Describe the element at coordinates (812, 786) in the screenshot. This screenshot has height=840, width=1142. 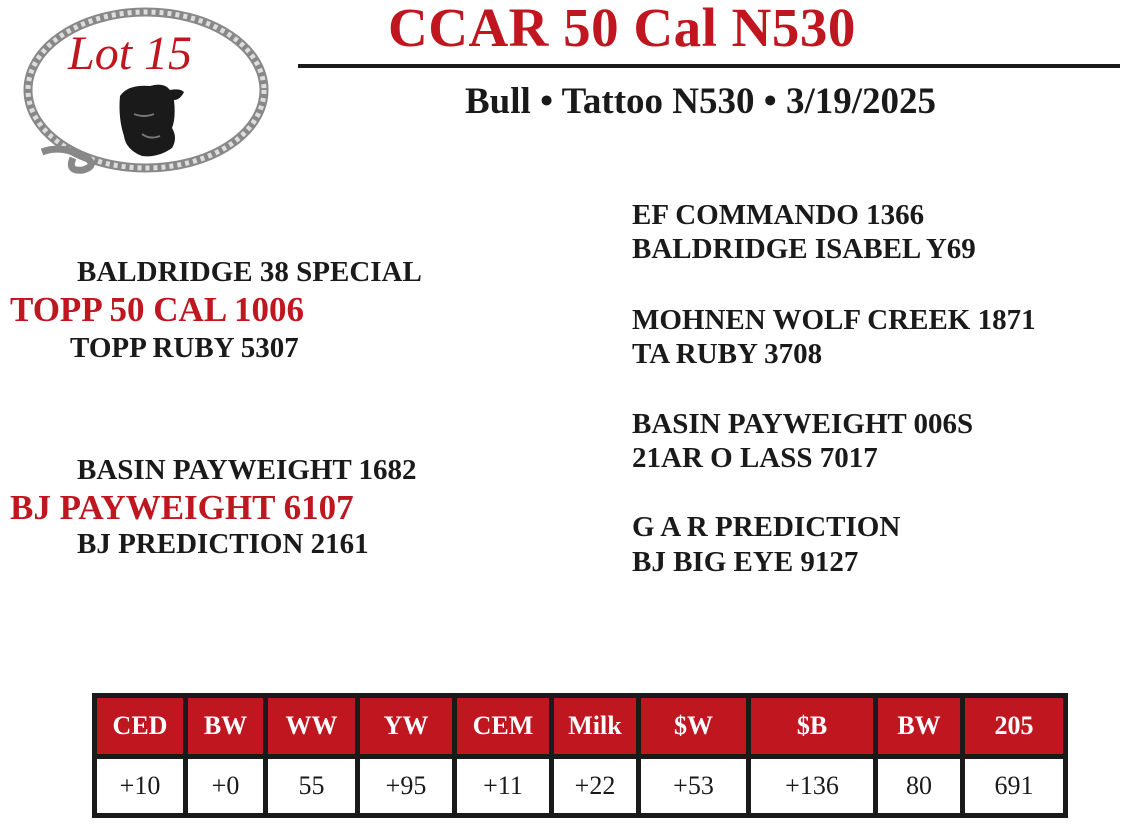
I see `epd-value: +136` at that location.